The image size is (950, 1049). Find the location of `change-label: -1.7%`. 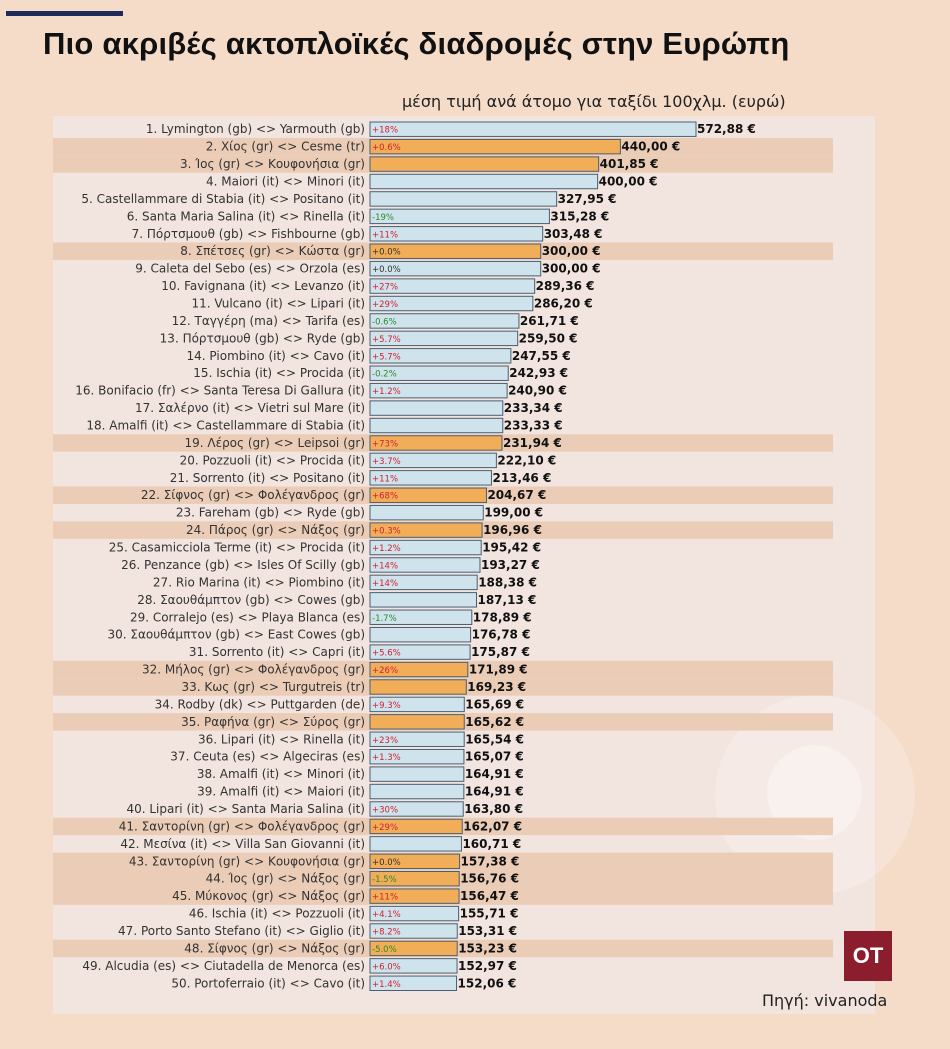

change-label: -1.7% is located at coordinates (384, 619).